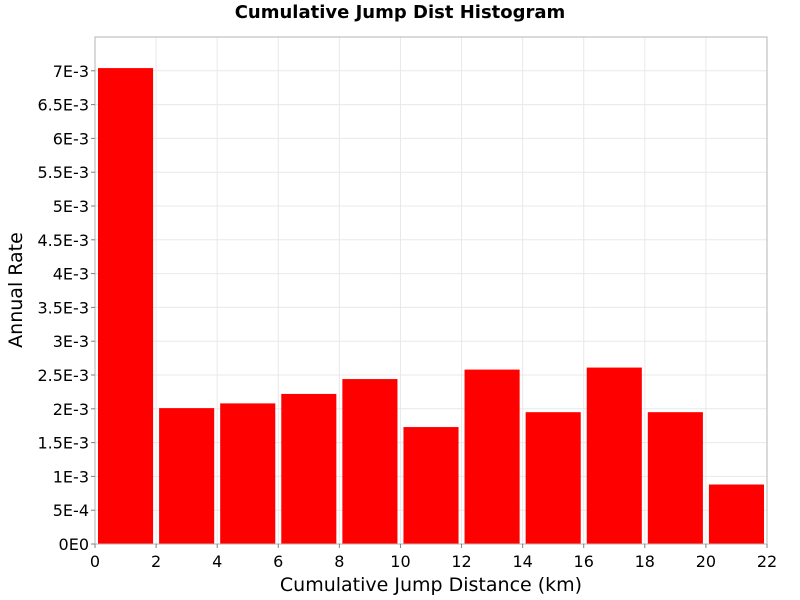 Image resolution: width=800 pixels, height=600 pixels. Describe the element at coordinates (706, 561) in the screenshot. I see `x-tick-label: 20` at that location.